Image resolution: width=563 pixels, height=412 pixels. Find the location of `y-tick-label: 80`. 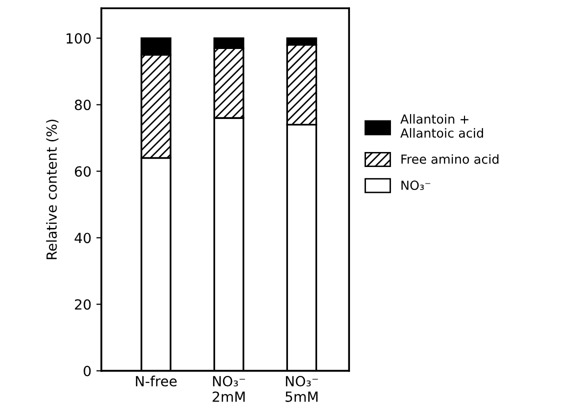

y-tick-label: 80 is located at coordinates (82, 105).